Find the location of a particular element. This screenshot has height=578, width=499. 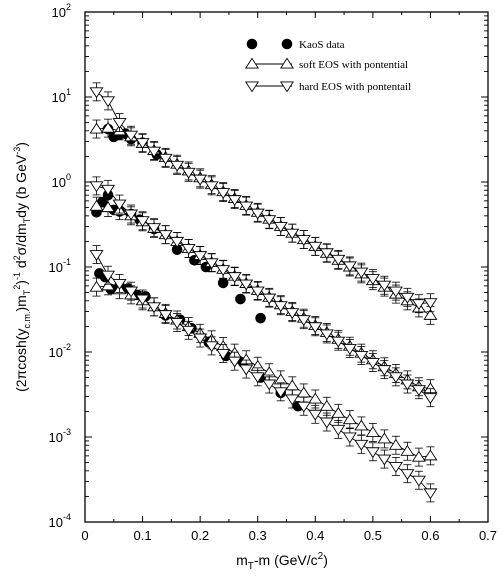

x-tick-label: 0.7 is located at coordinates (488, 535).